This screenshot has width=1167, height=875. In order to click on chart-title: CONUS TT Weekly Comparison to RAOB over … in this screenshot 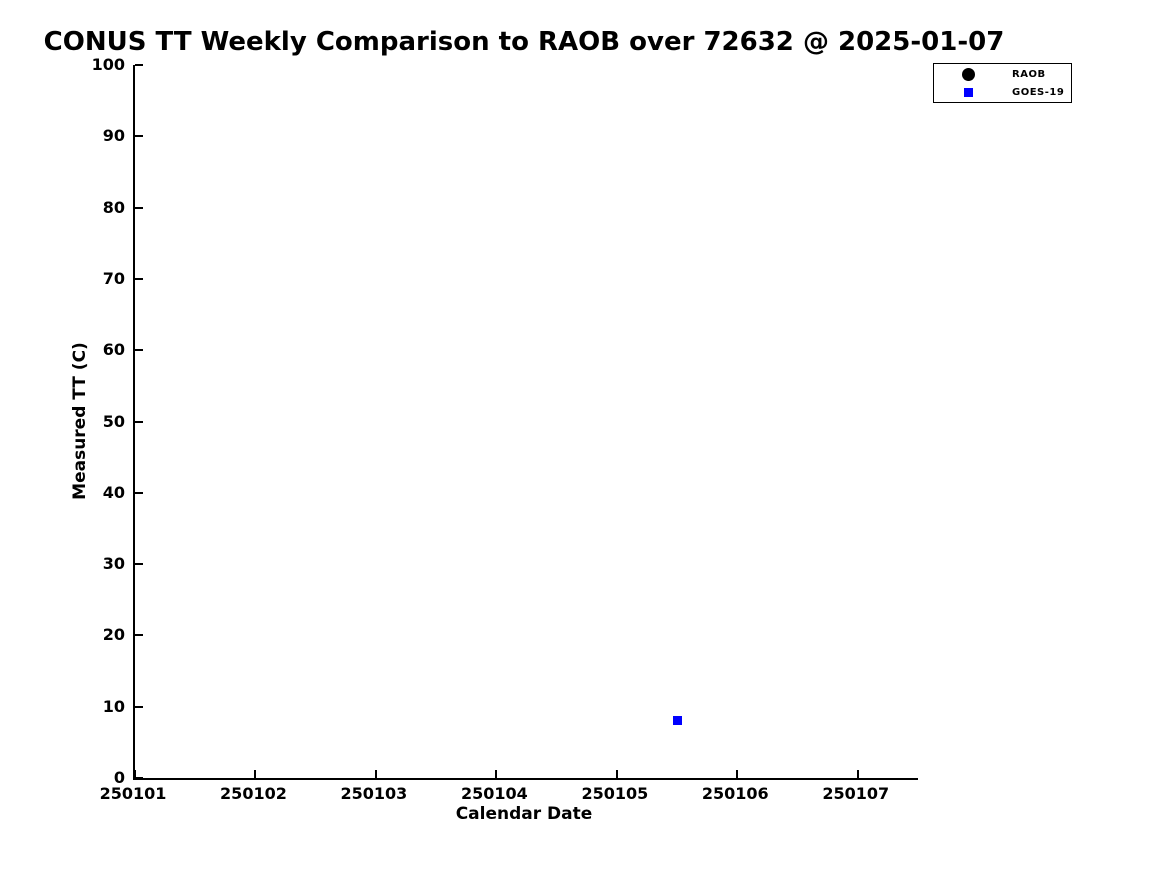, I will do `click(524, 42)`.